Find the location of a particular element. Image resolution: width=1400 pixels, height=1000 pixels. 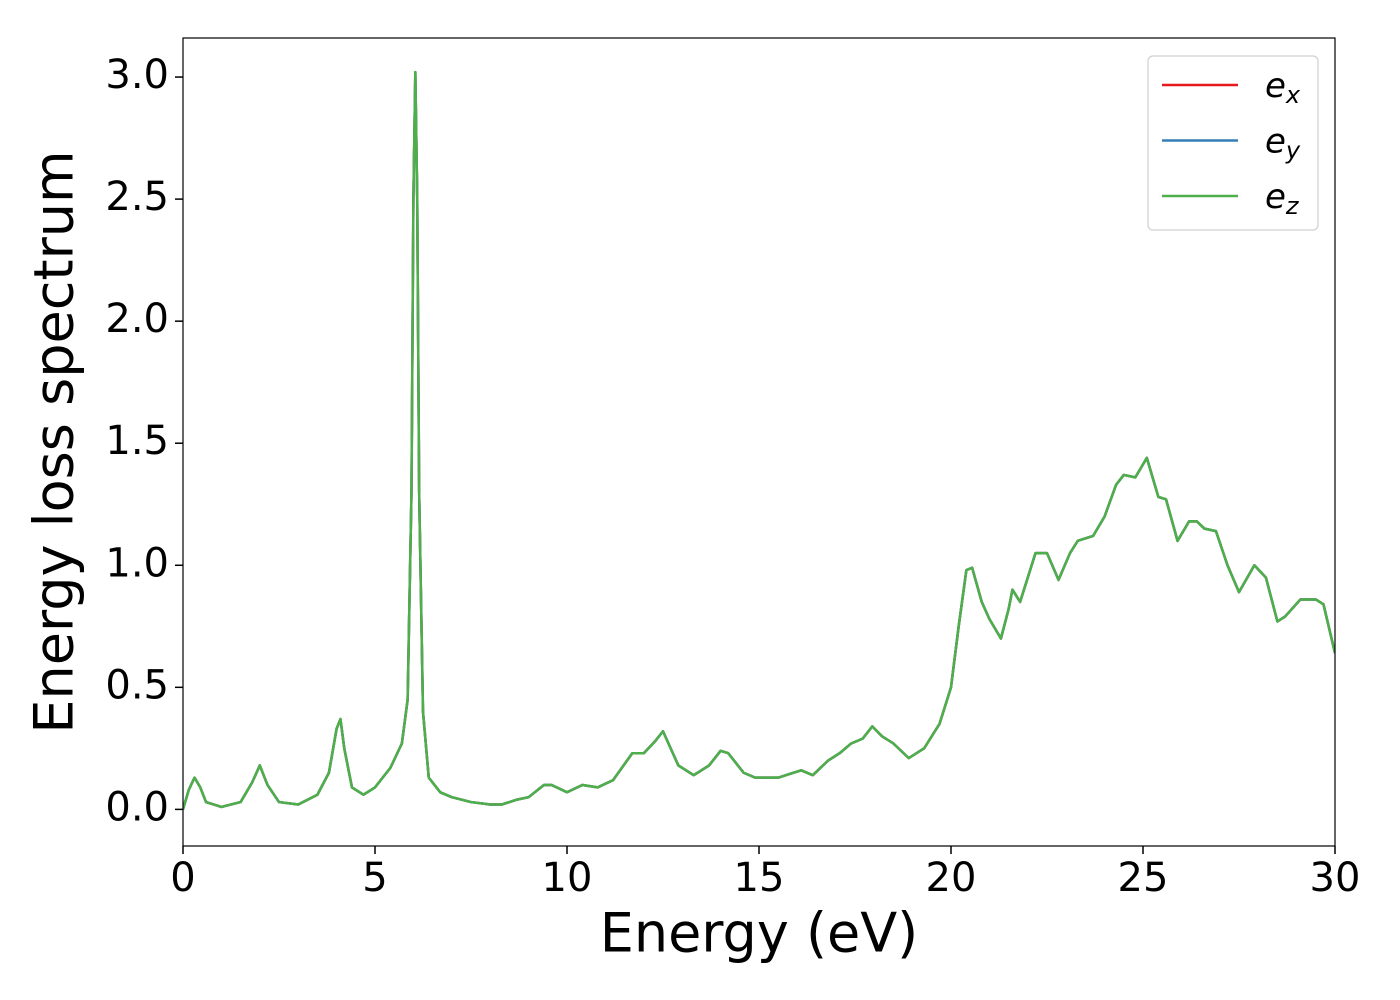

x-tick-label: 0 is located at coordinates (182, 878).